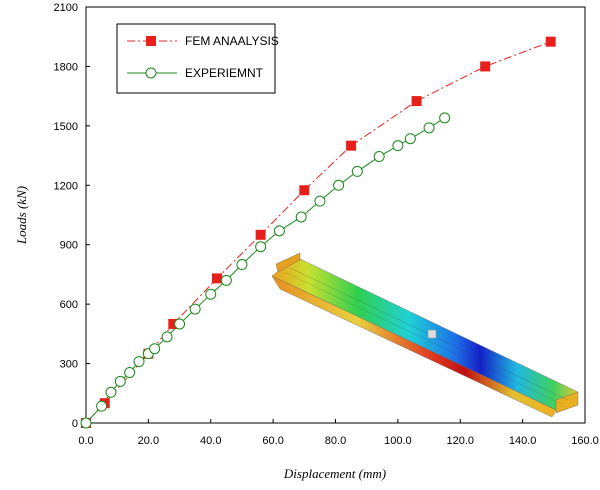 This screenshot has height=490, width=600. What do you see at coordinates (148, 441) in the screenshot?
I see `x-tick-label: 20.0` at bounding box center [148, 441].